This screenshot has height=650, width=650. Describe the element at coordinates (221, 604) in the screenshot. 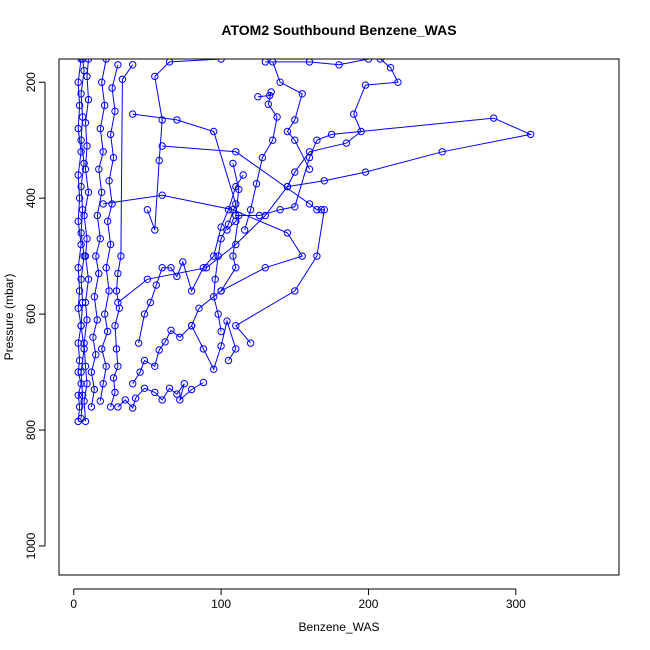

I see `x-tick-label: 100` at that location.